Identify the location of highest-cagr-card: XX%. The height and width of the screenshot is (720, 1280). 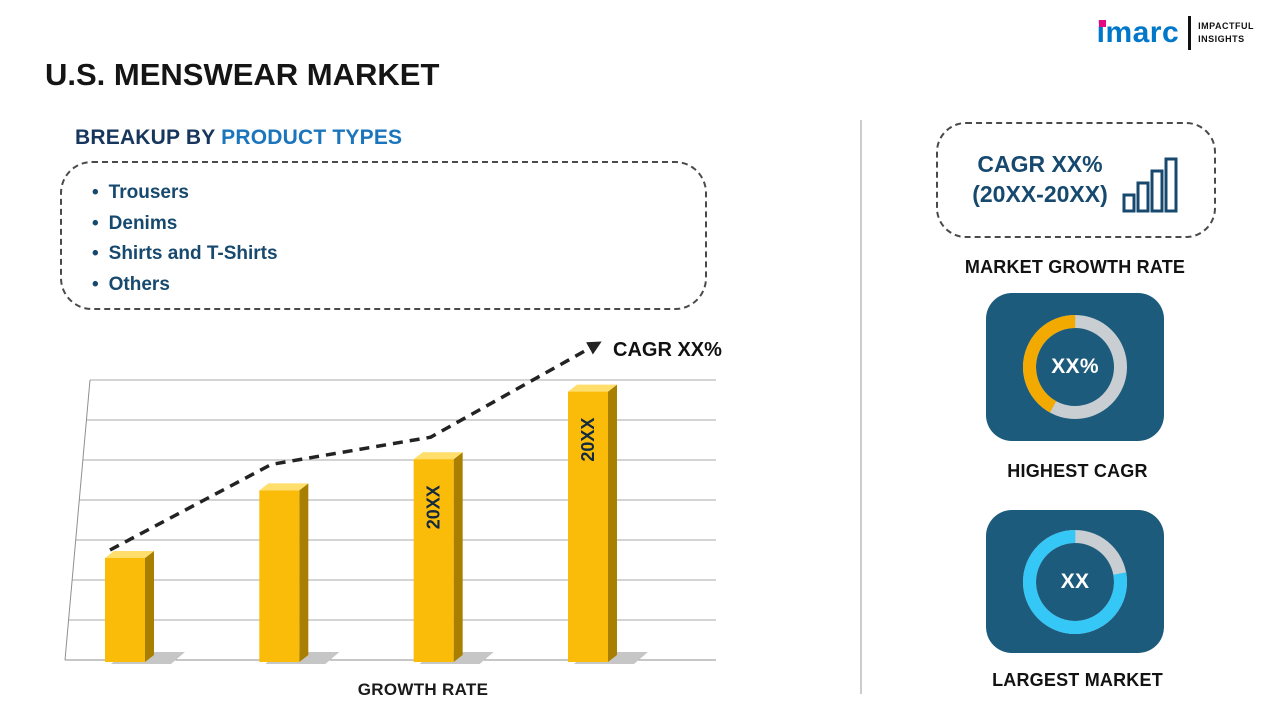
(1075, 367).